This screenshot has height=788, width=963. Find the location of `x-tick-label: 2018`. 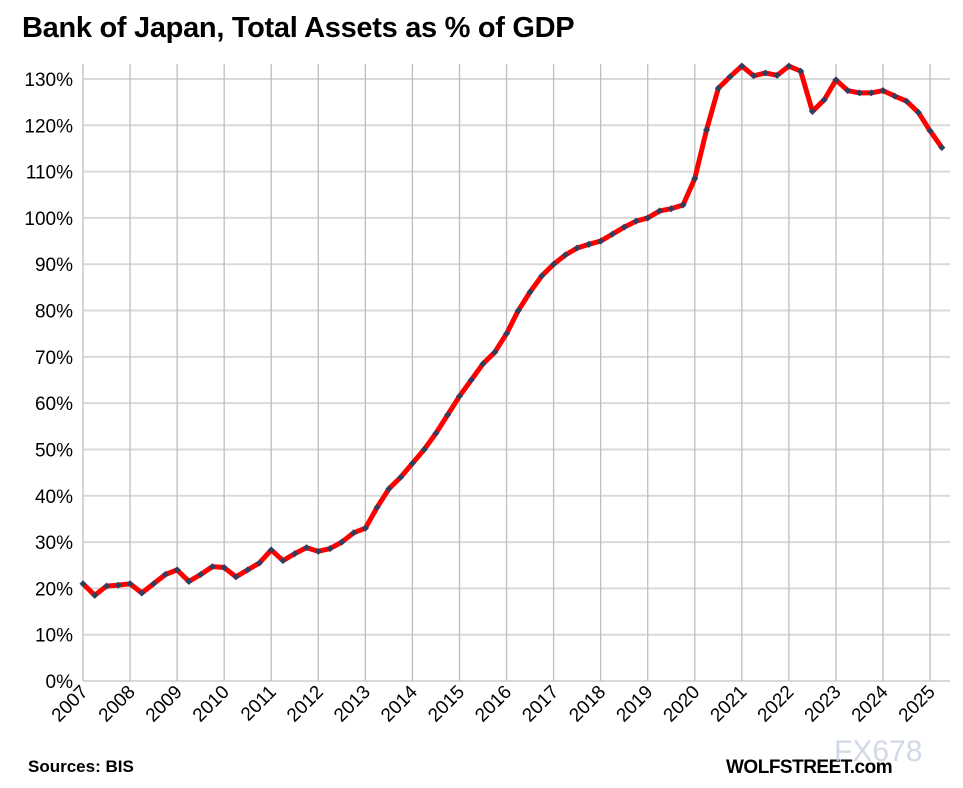

x-tick-label: 2018 is located at coordinates (587, 704).